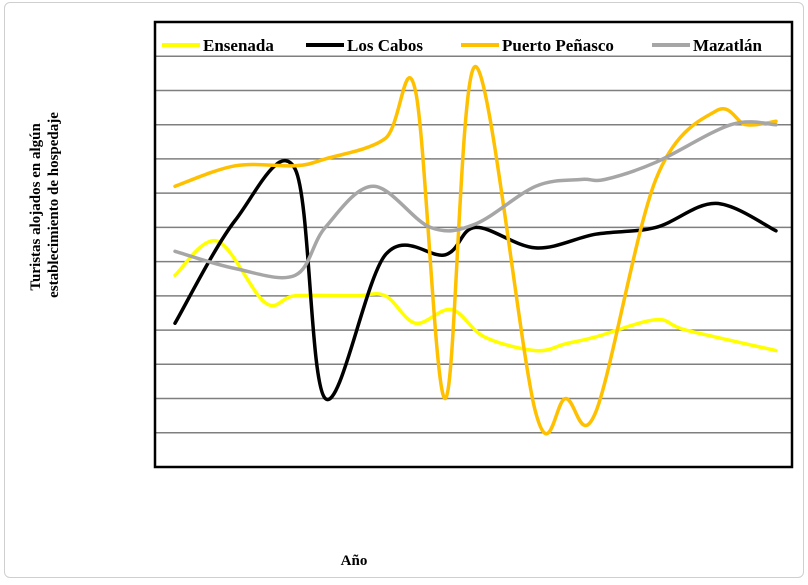 The image size is (808, 585). Describe the element at coordinates (54, 205) in the screenshot. I see `y-axis-label-line-2: establecimiento de hospedaje` at that location.